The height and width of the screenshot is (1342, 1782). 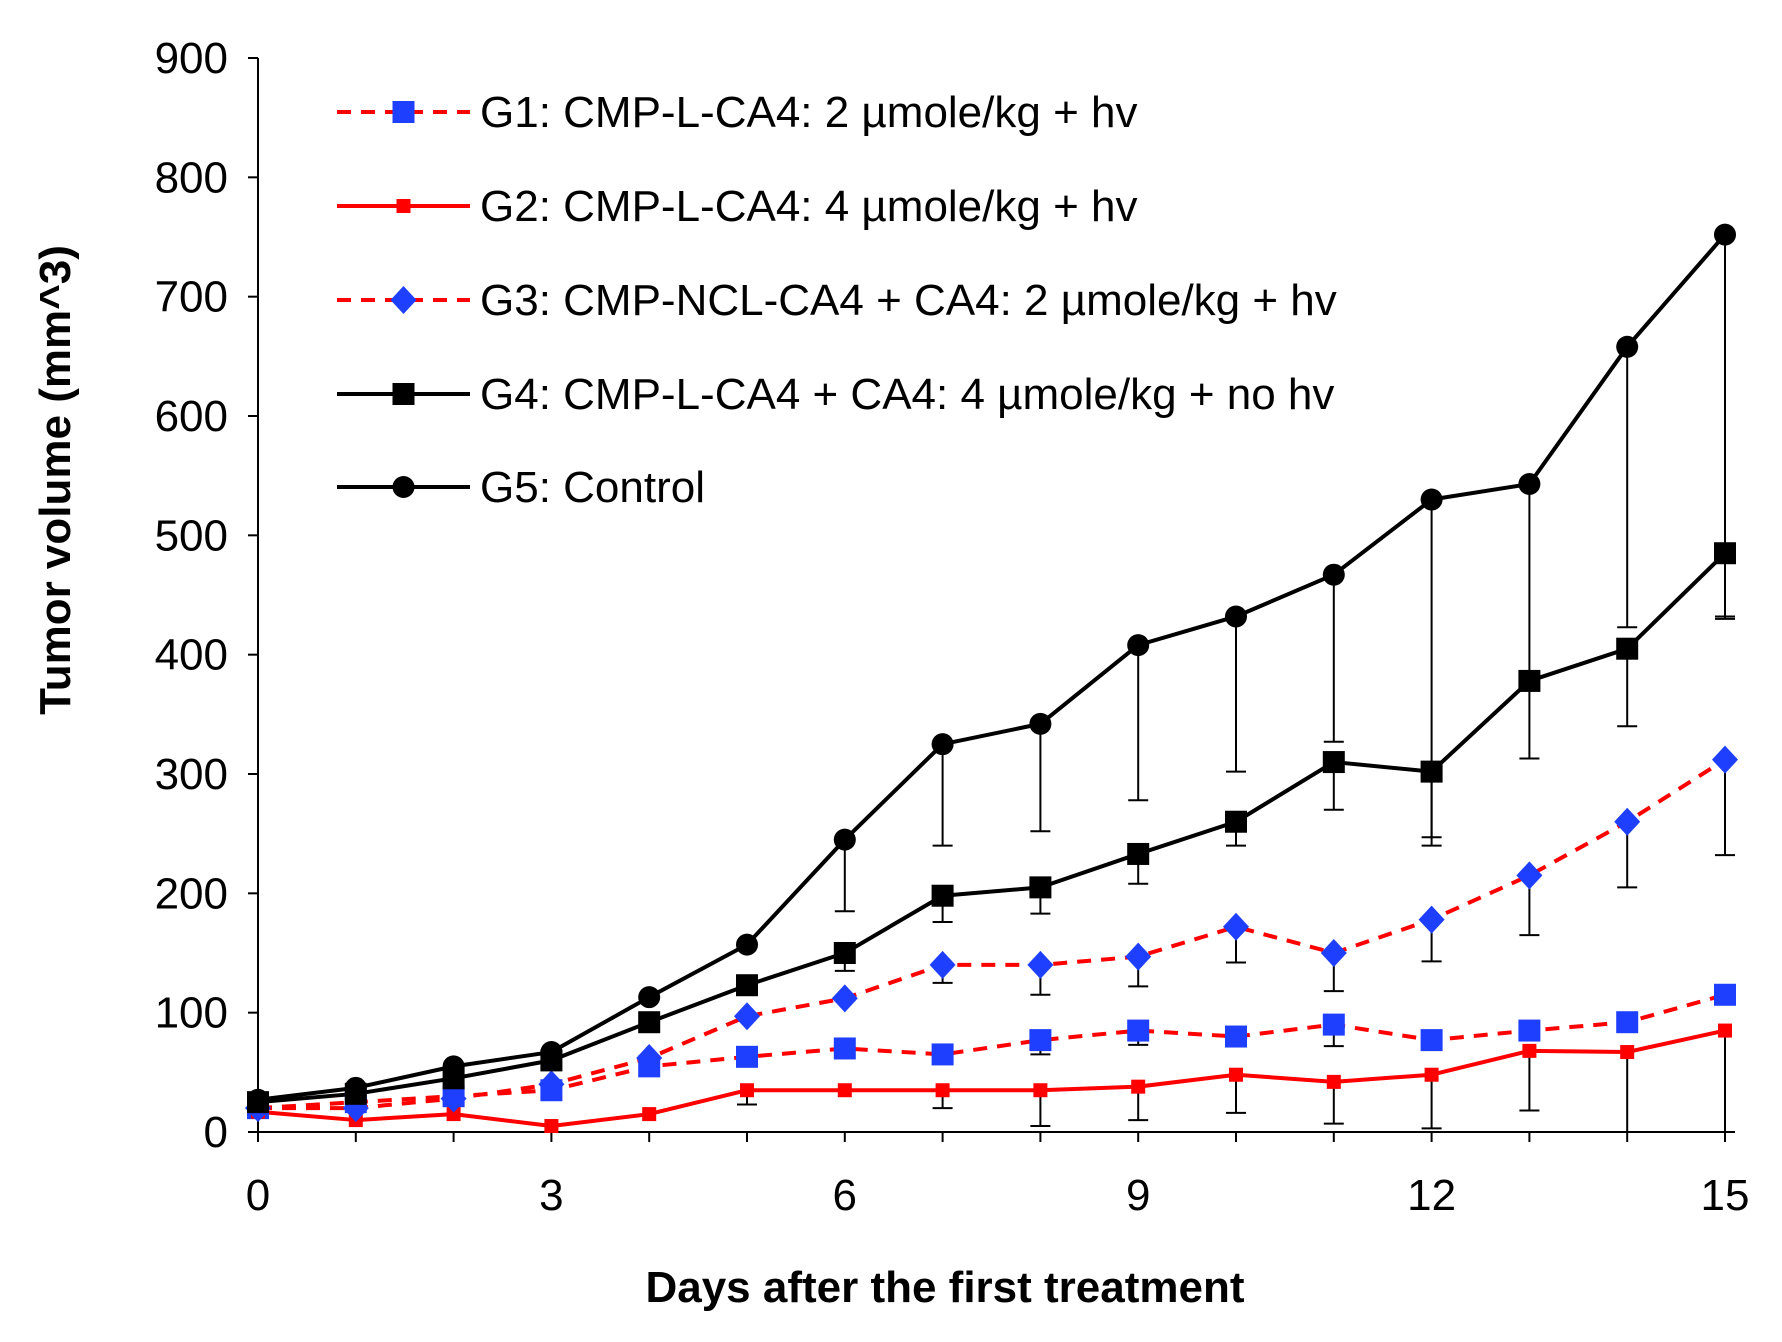 What do you see at coordinates (191, 655) in the screenshot?
I see `y-tick-label: 400` at bounding box center [191, 655].